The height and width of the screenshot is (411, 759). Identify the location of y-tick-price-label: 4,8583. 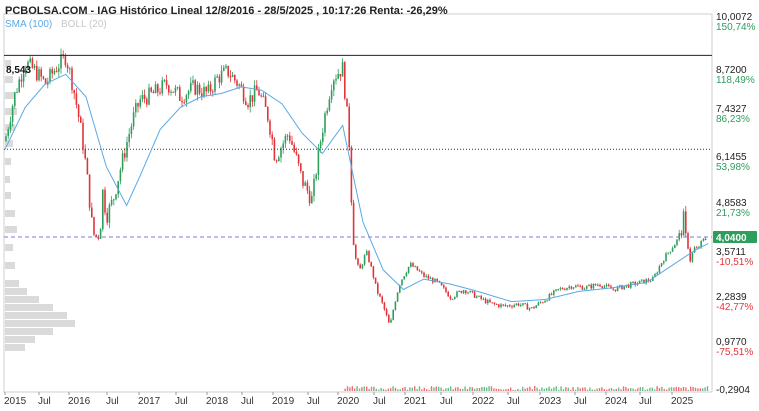
(731, 203).